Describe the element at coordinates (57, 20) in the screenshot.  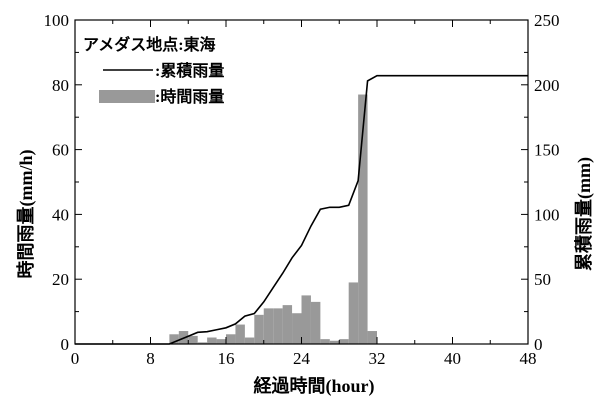
I see `y-left-tick-label: 100` at that location.